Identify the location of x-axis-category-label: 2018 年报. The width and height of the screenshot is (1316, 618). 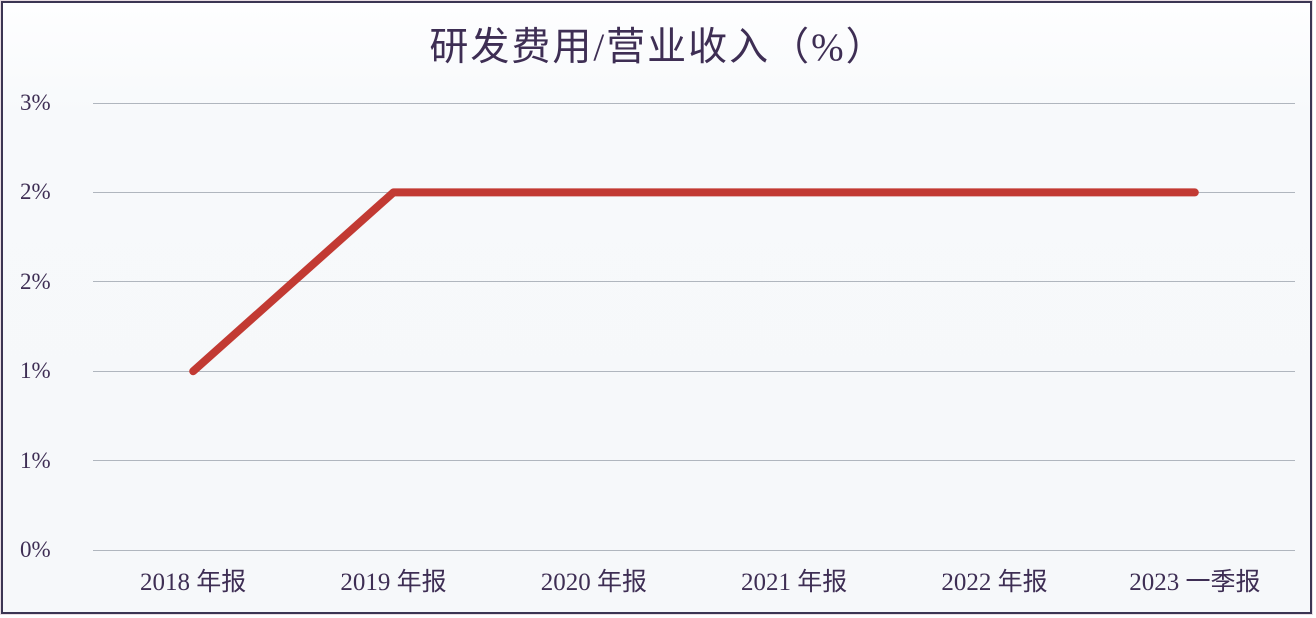
(193, 582).